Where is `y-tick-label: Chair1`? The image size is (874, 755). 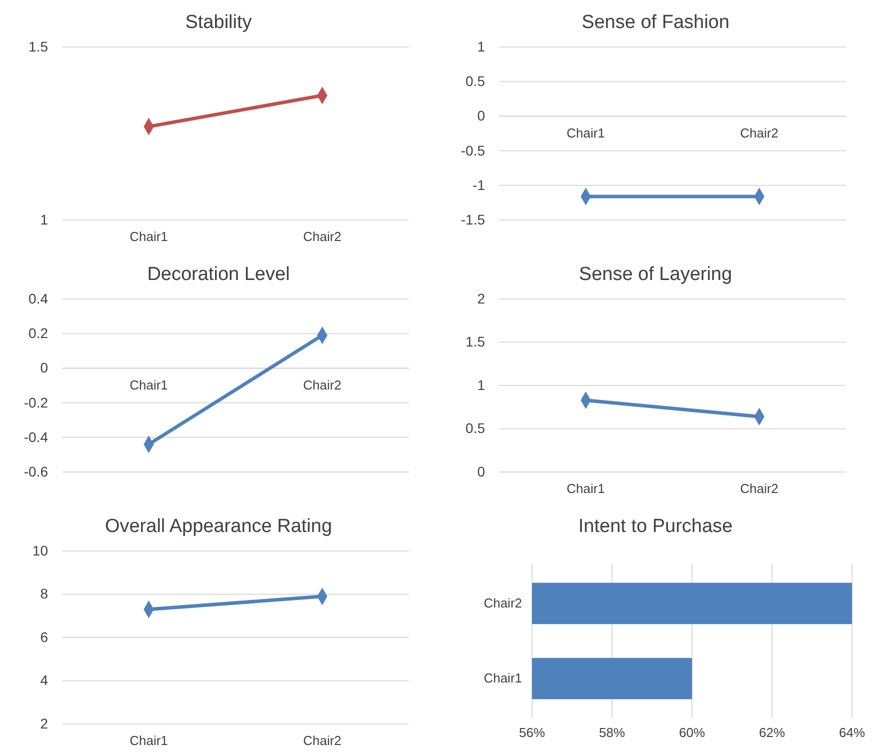
y-tick-label: Chair1 is located at coordinates (503, 678).